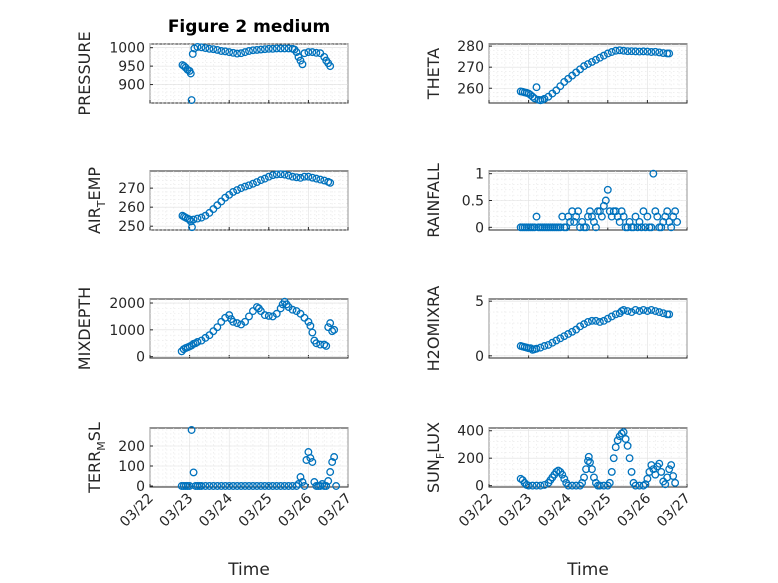 Image resolution: width=778 pixels, height=583 pixels. What do you see at coordinates (556, 328) in the screenshot?
I see `axes-h2omixra: 0 5 H2OMIXRA` at bounding box center [556, 328].